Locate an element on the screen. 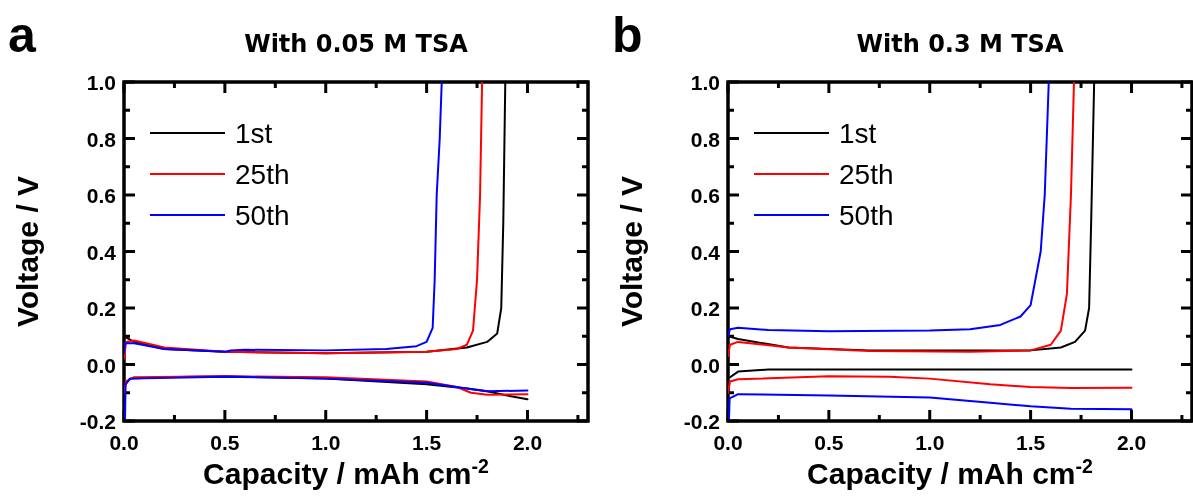 Image resolution: width=1193 pixels, height=501 pixels. chart-title: With 0.3 M TSA is located at coordinates (960, 44).